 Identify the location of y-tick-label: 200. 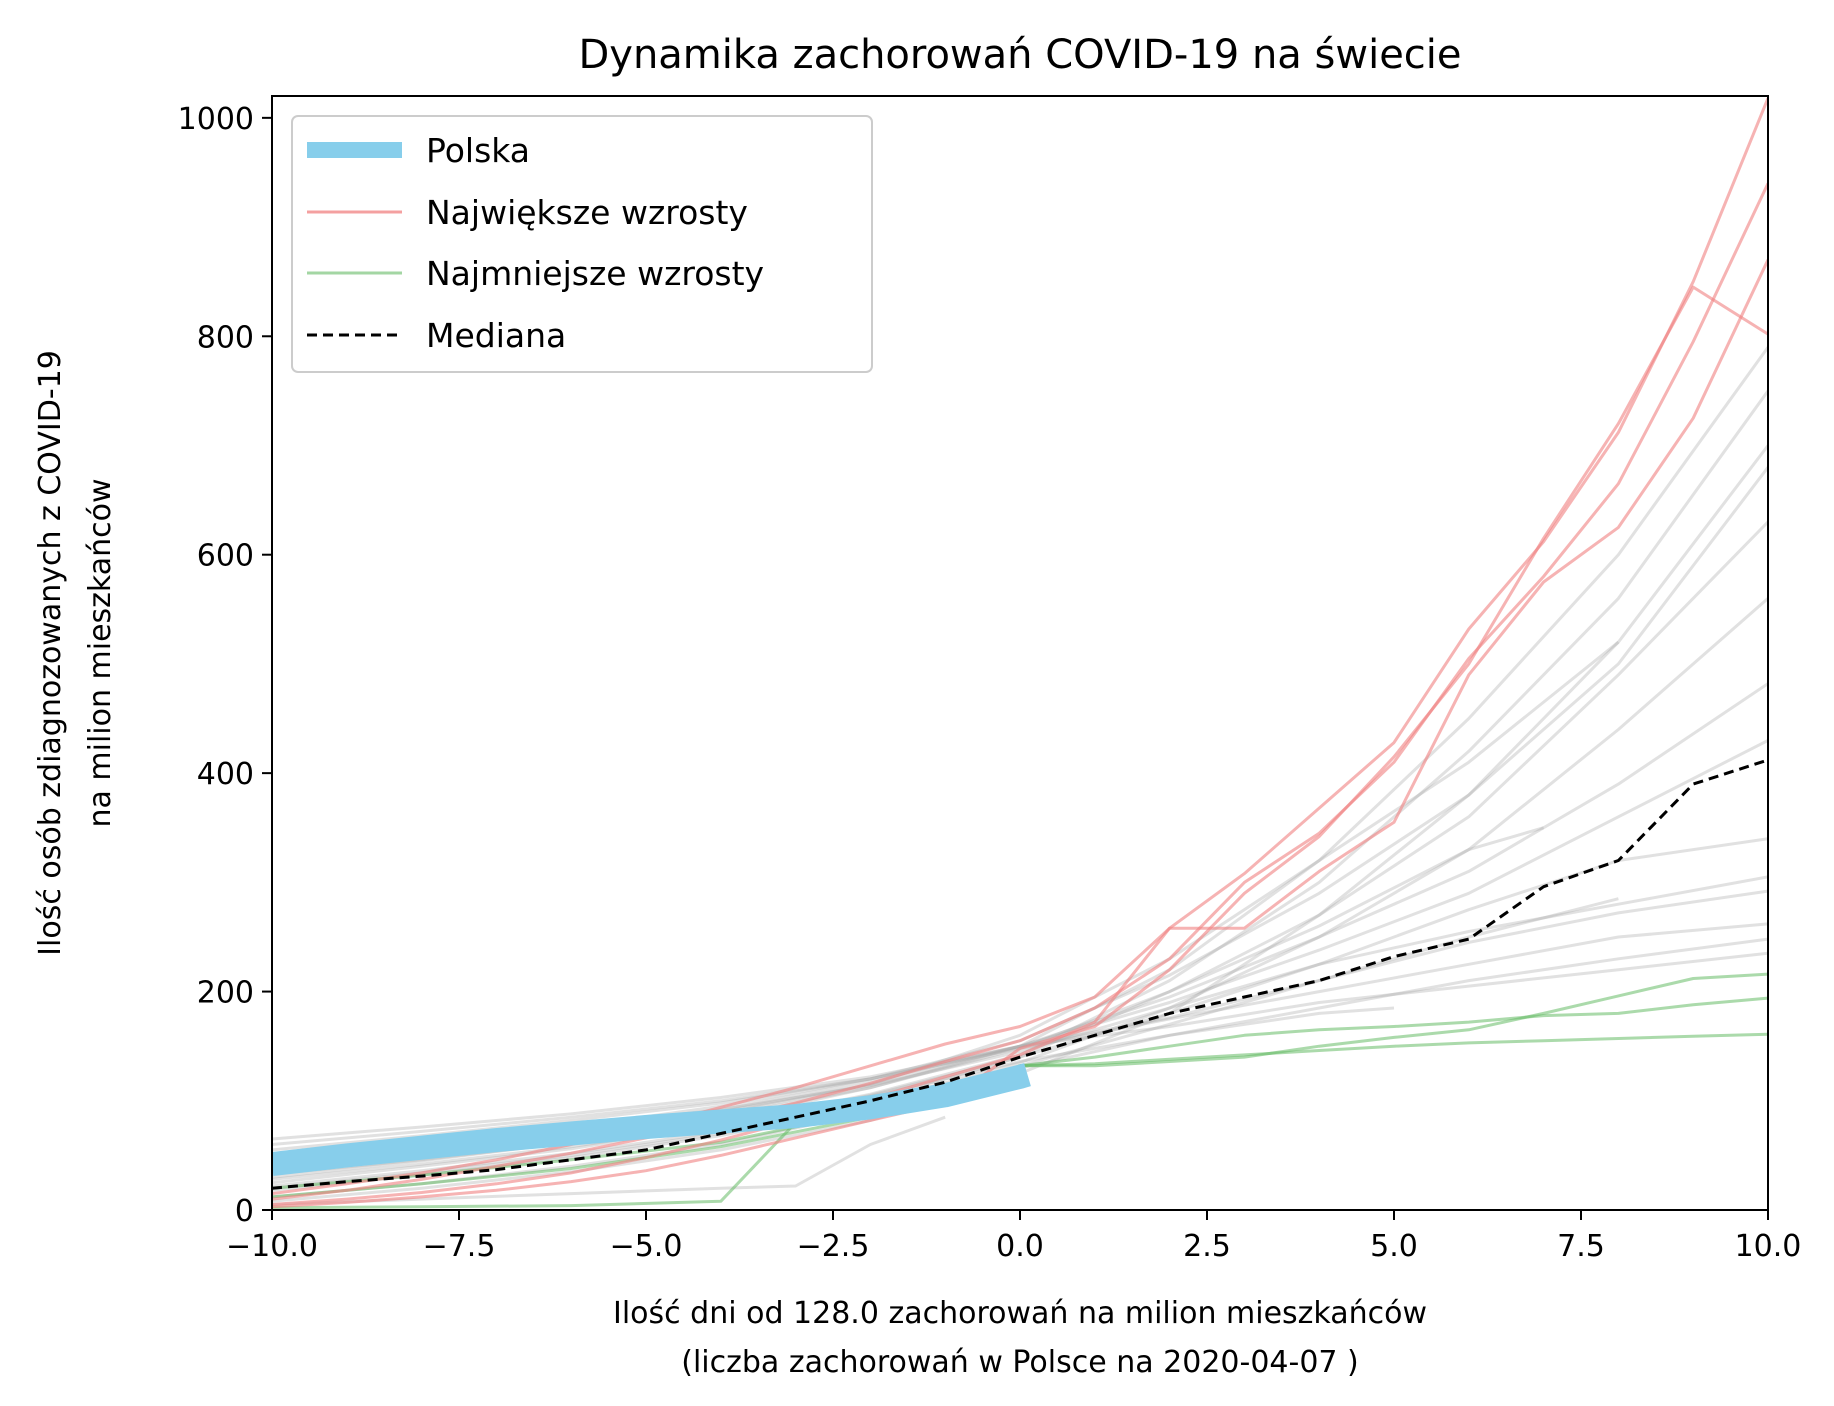
(225, 993).